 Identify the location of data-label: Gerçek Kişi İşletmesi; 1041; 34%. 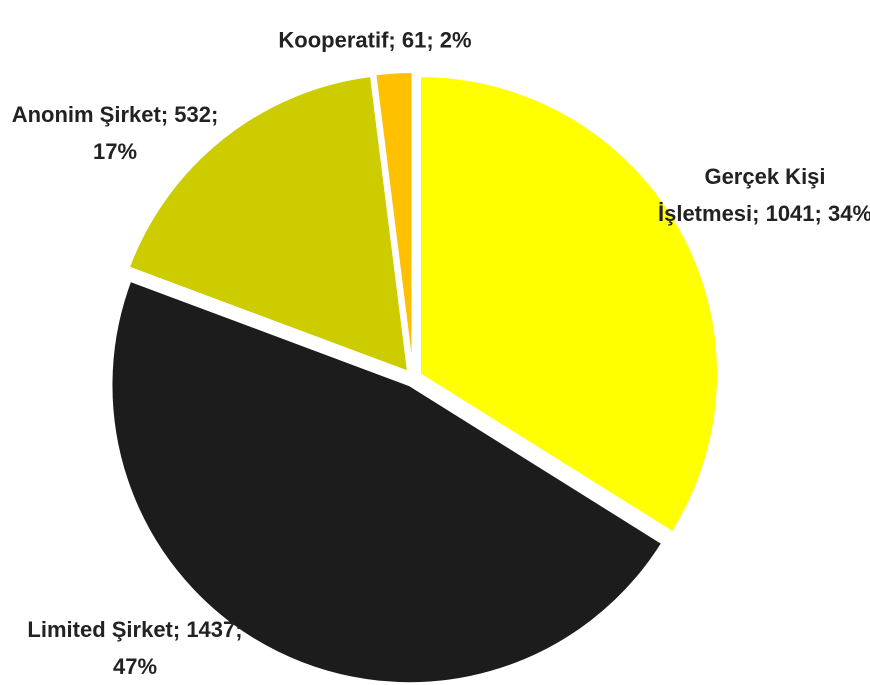
(763, 195).